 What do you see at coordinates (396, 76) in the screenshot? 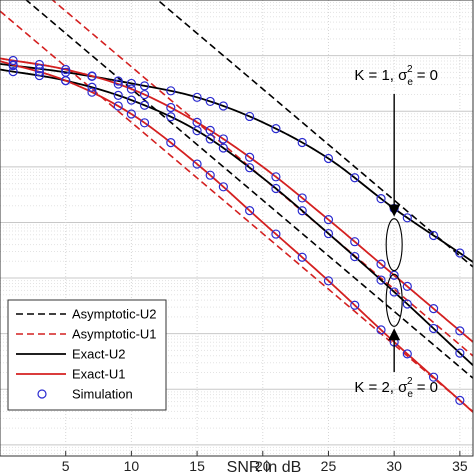
I see `annotation-text: K = 1, σe2 = 0` at bounding box center [396, 76].